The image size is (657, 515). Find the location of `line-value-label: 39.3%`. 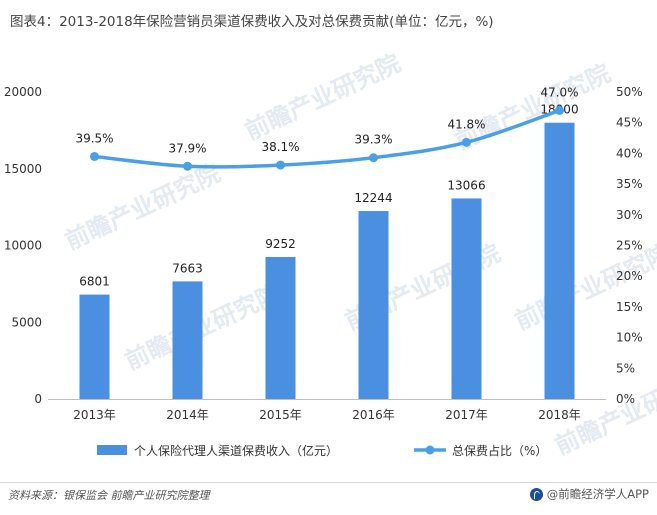

line-value-label: 39.3% is located at coordinates (373, 140).